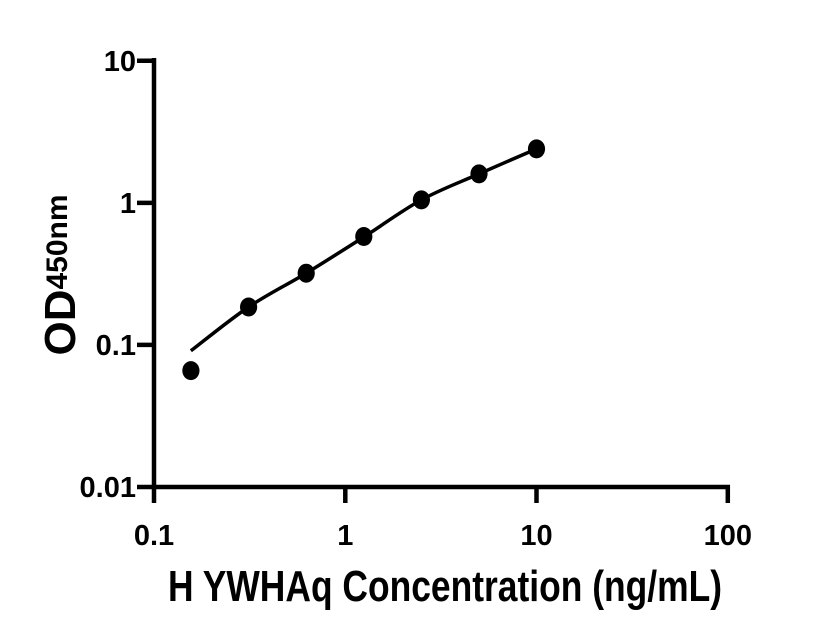  What do you see at coordinates (345, 536) in the screenshot?
I see `x-tick-label: 1` at bounding box center [345, 536].